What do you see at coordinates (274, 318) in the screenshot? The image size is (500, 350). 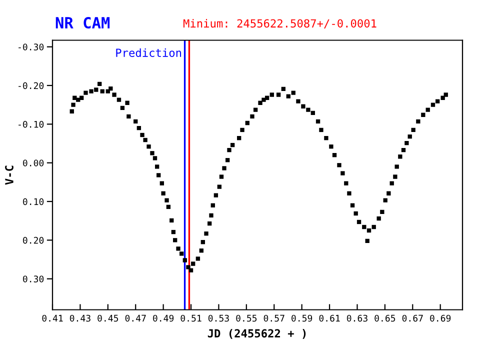 I see `x-tick-label: 0.57` at bounding box center [274, 318].